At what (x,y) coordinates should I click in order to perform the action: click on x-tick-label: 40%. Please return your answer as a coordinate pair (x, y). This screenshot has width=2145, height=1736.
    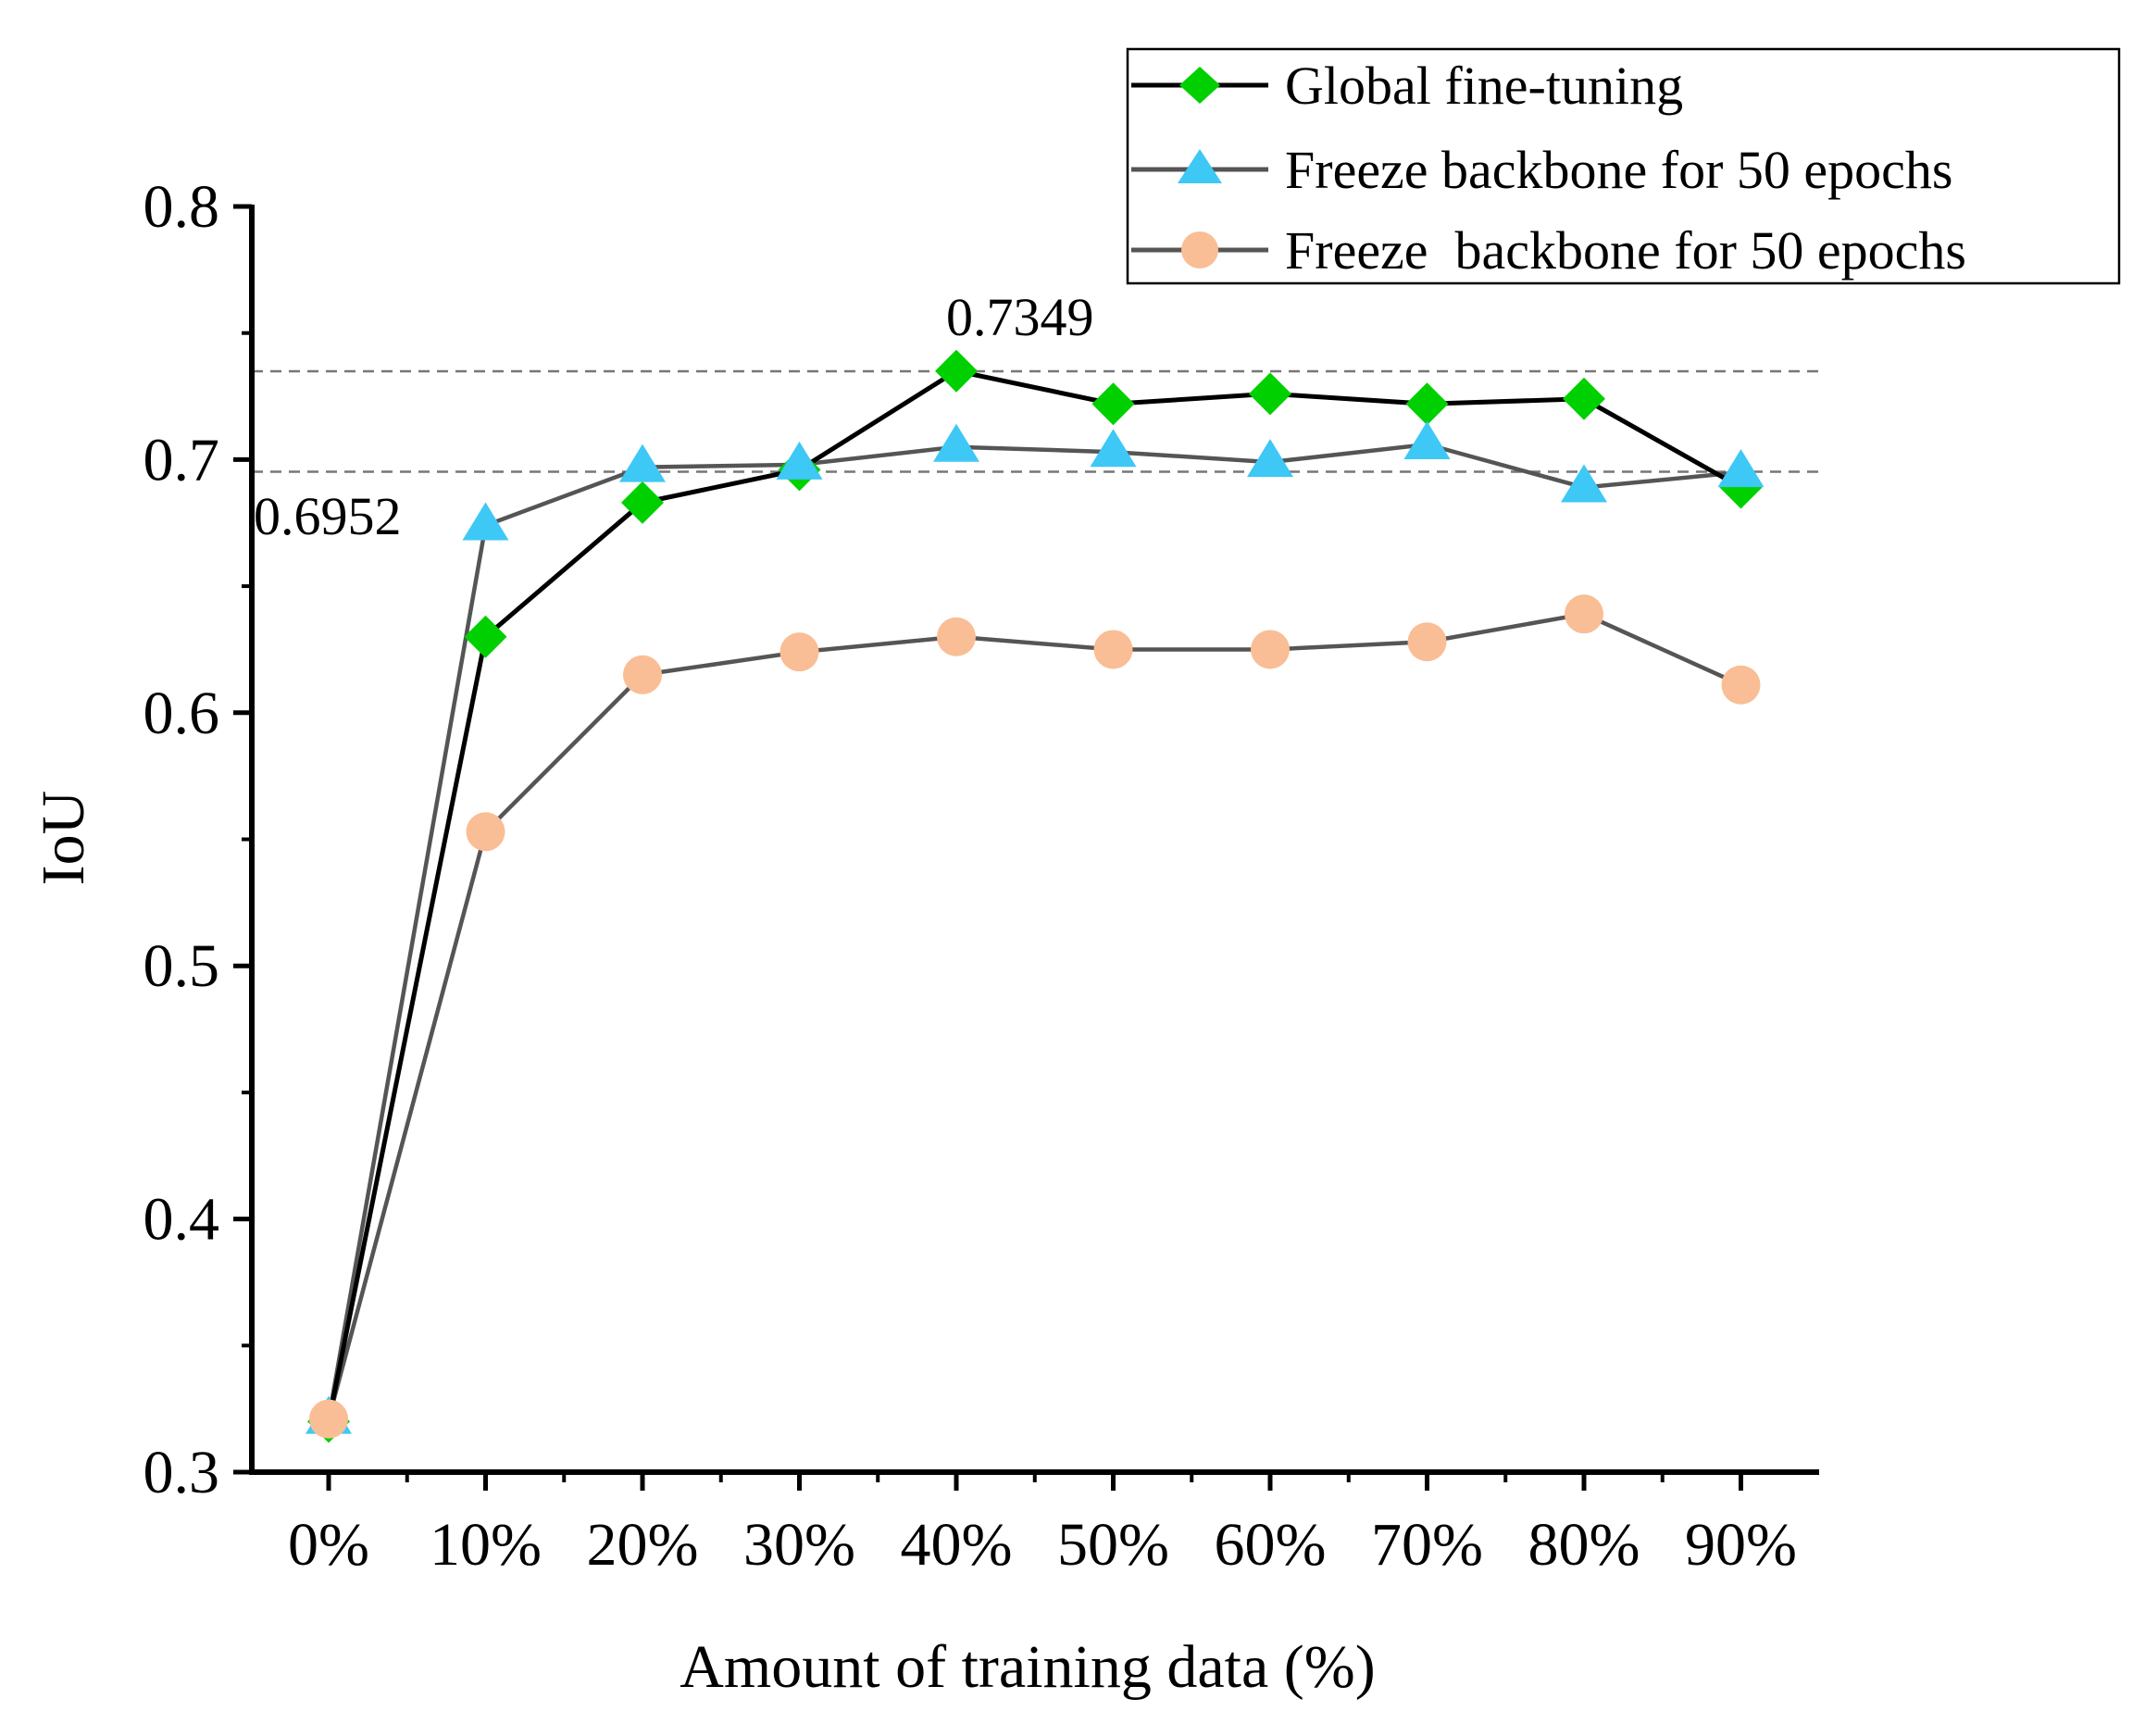
    Looking at the image, I should click on (957, 1545).